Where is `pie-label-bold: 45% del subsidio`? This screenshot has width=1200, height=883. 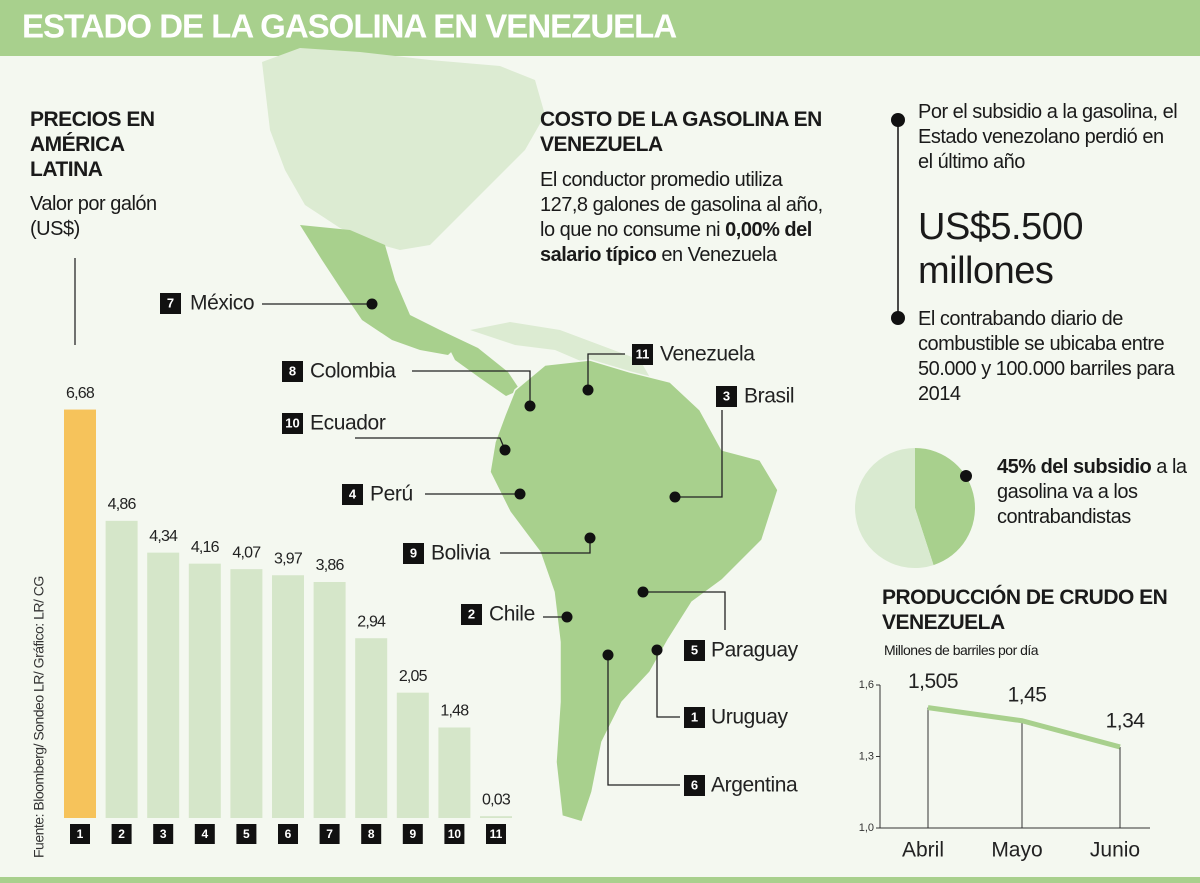
pie-label-bold: 45% del subsidio is located at coordinates (1074, 467).